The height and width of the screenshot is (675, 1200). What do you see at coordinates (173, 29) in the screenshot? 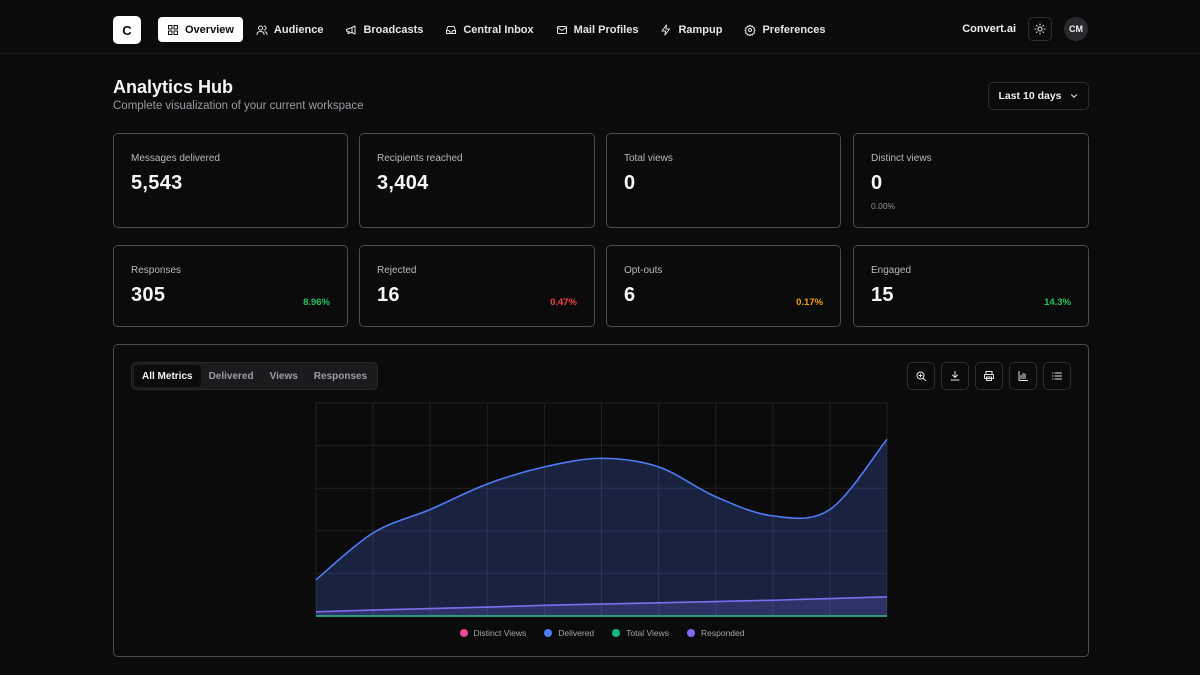
I see `grid-icon` at bounding box center [173, 29].